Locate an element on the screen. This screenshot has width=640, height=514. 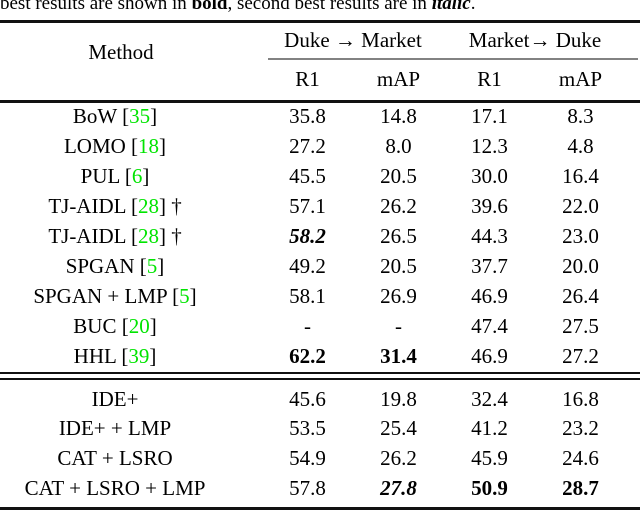
bottom-rule is located at coordinates (320, 508).